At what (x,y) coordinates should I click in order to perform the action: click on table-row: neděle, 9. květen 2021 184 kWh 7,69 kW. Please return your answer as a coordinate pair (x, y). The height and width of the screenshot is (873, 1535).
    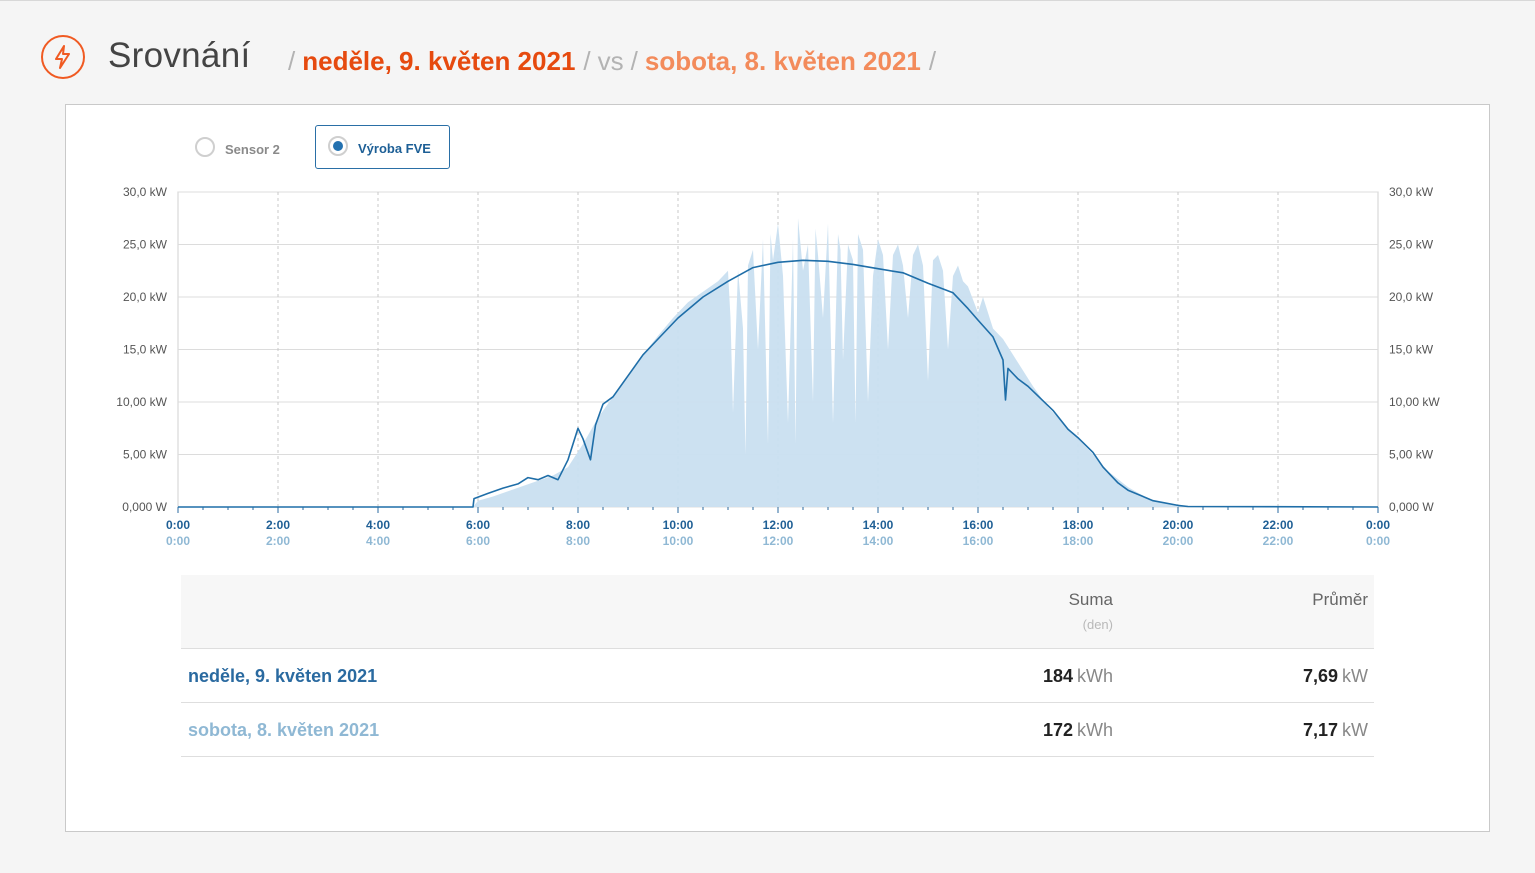
    Looking at the image, I should click on (777, 676).